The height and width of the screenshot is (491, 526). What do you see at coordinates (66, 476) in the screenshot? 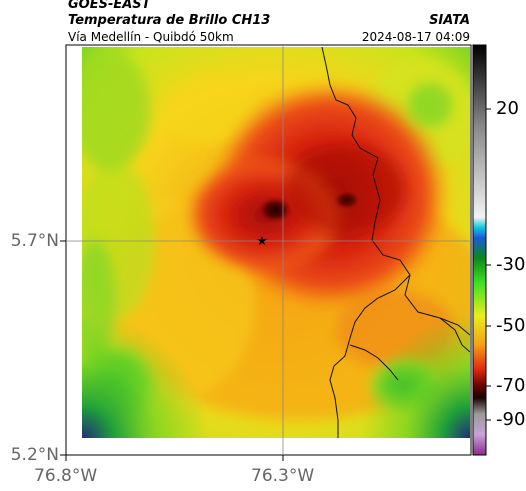
I see `longitude-tick-label: 76.8°W` at bounding box center [66, 476].